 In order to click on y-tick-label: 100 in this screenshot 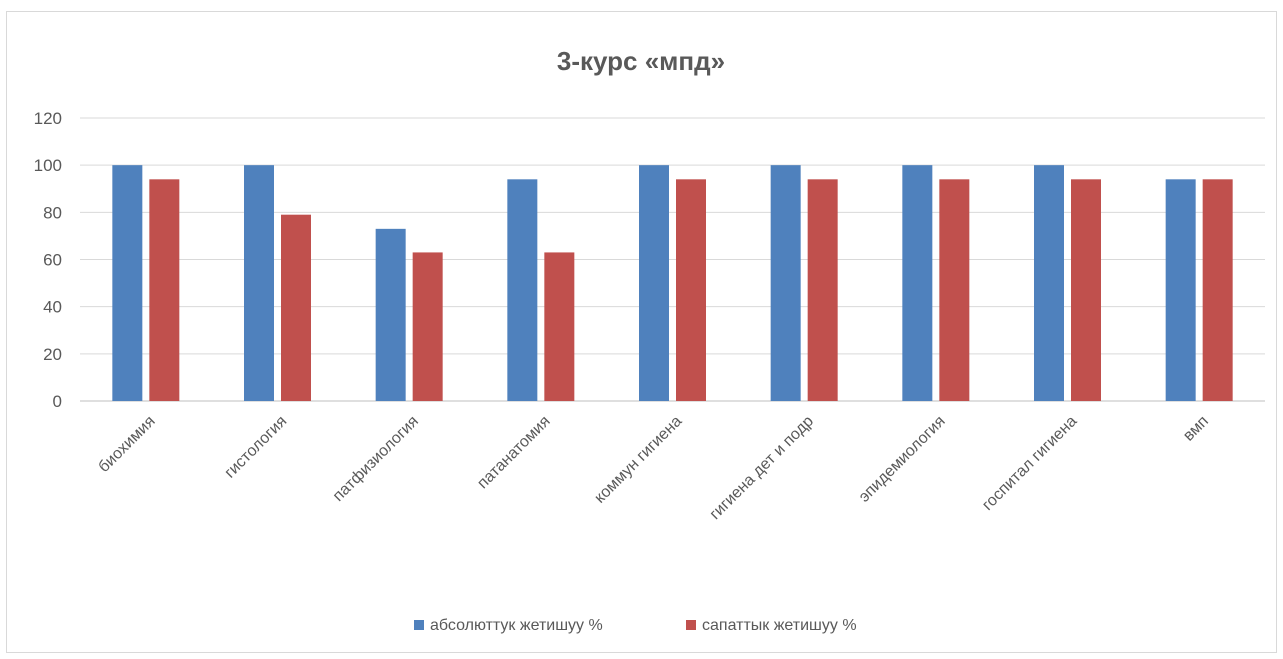, I will do `click(48, 165)`.